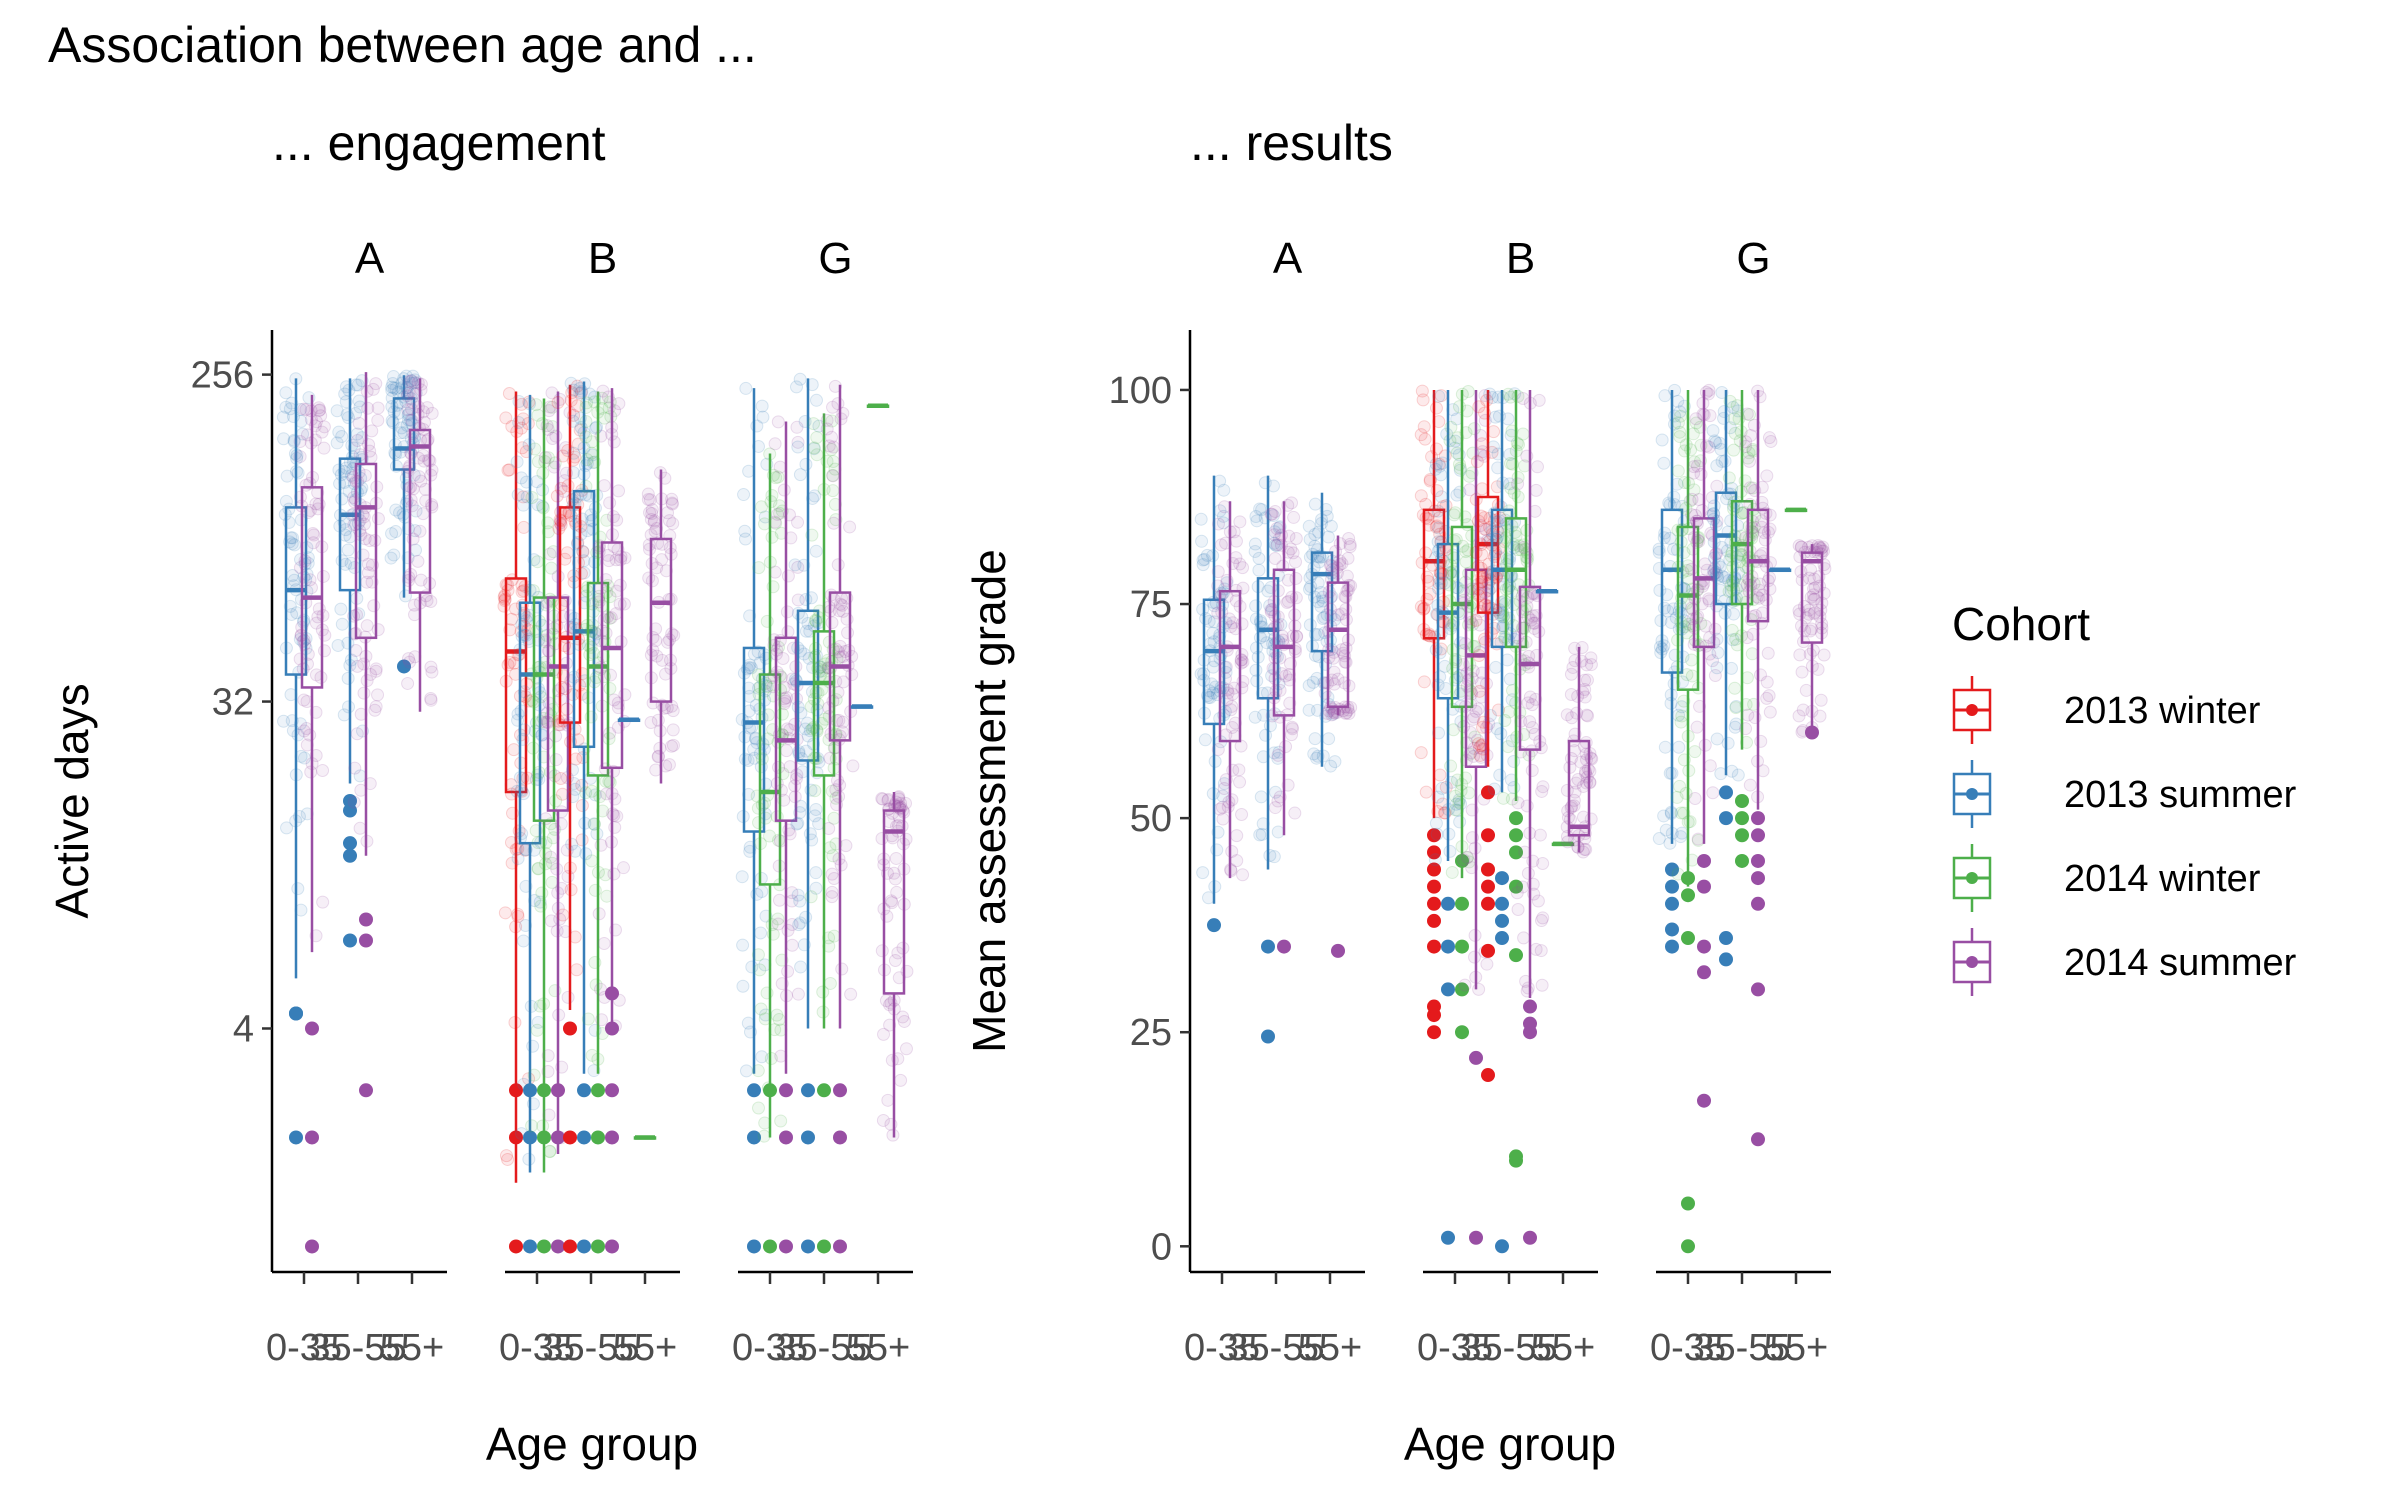 The height and width of the screenshot is (1500, 2400). What do you see at coordinates (989, 801) in the screenshot?
I see `y-axis-label: Mean assessment grade` at bounding box center [989, 801].